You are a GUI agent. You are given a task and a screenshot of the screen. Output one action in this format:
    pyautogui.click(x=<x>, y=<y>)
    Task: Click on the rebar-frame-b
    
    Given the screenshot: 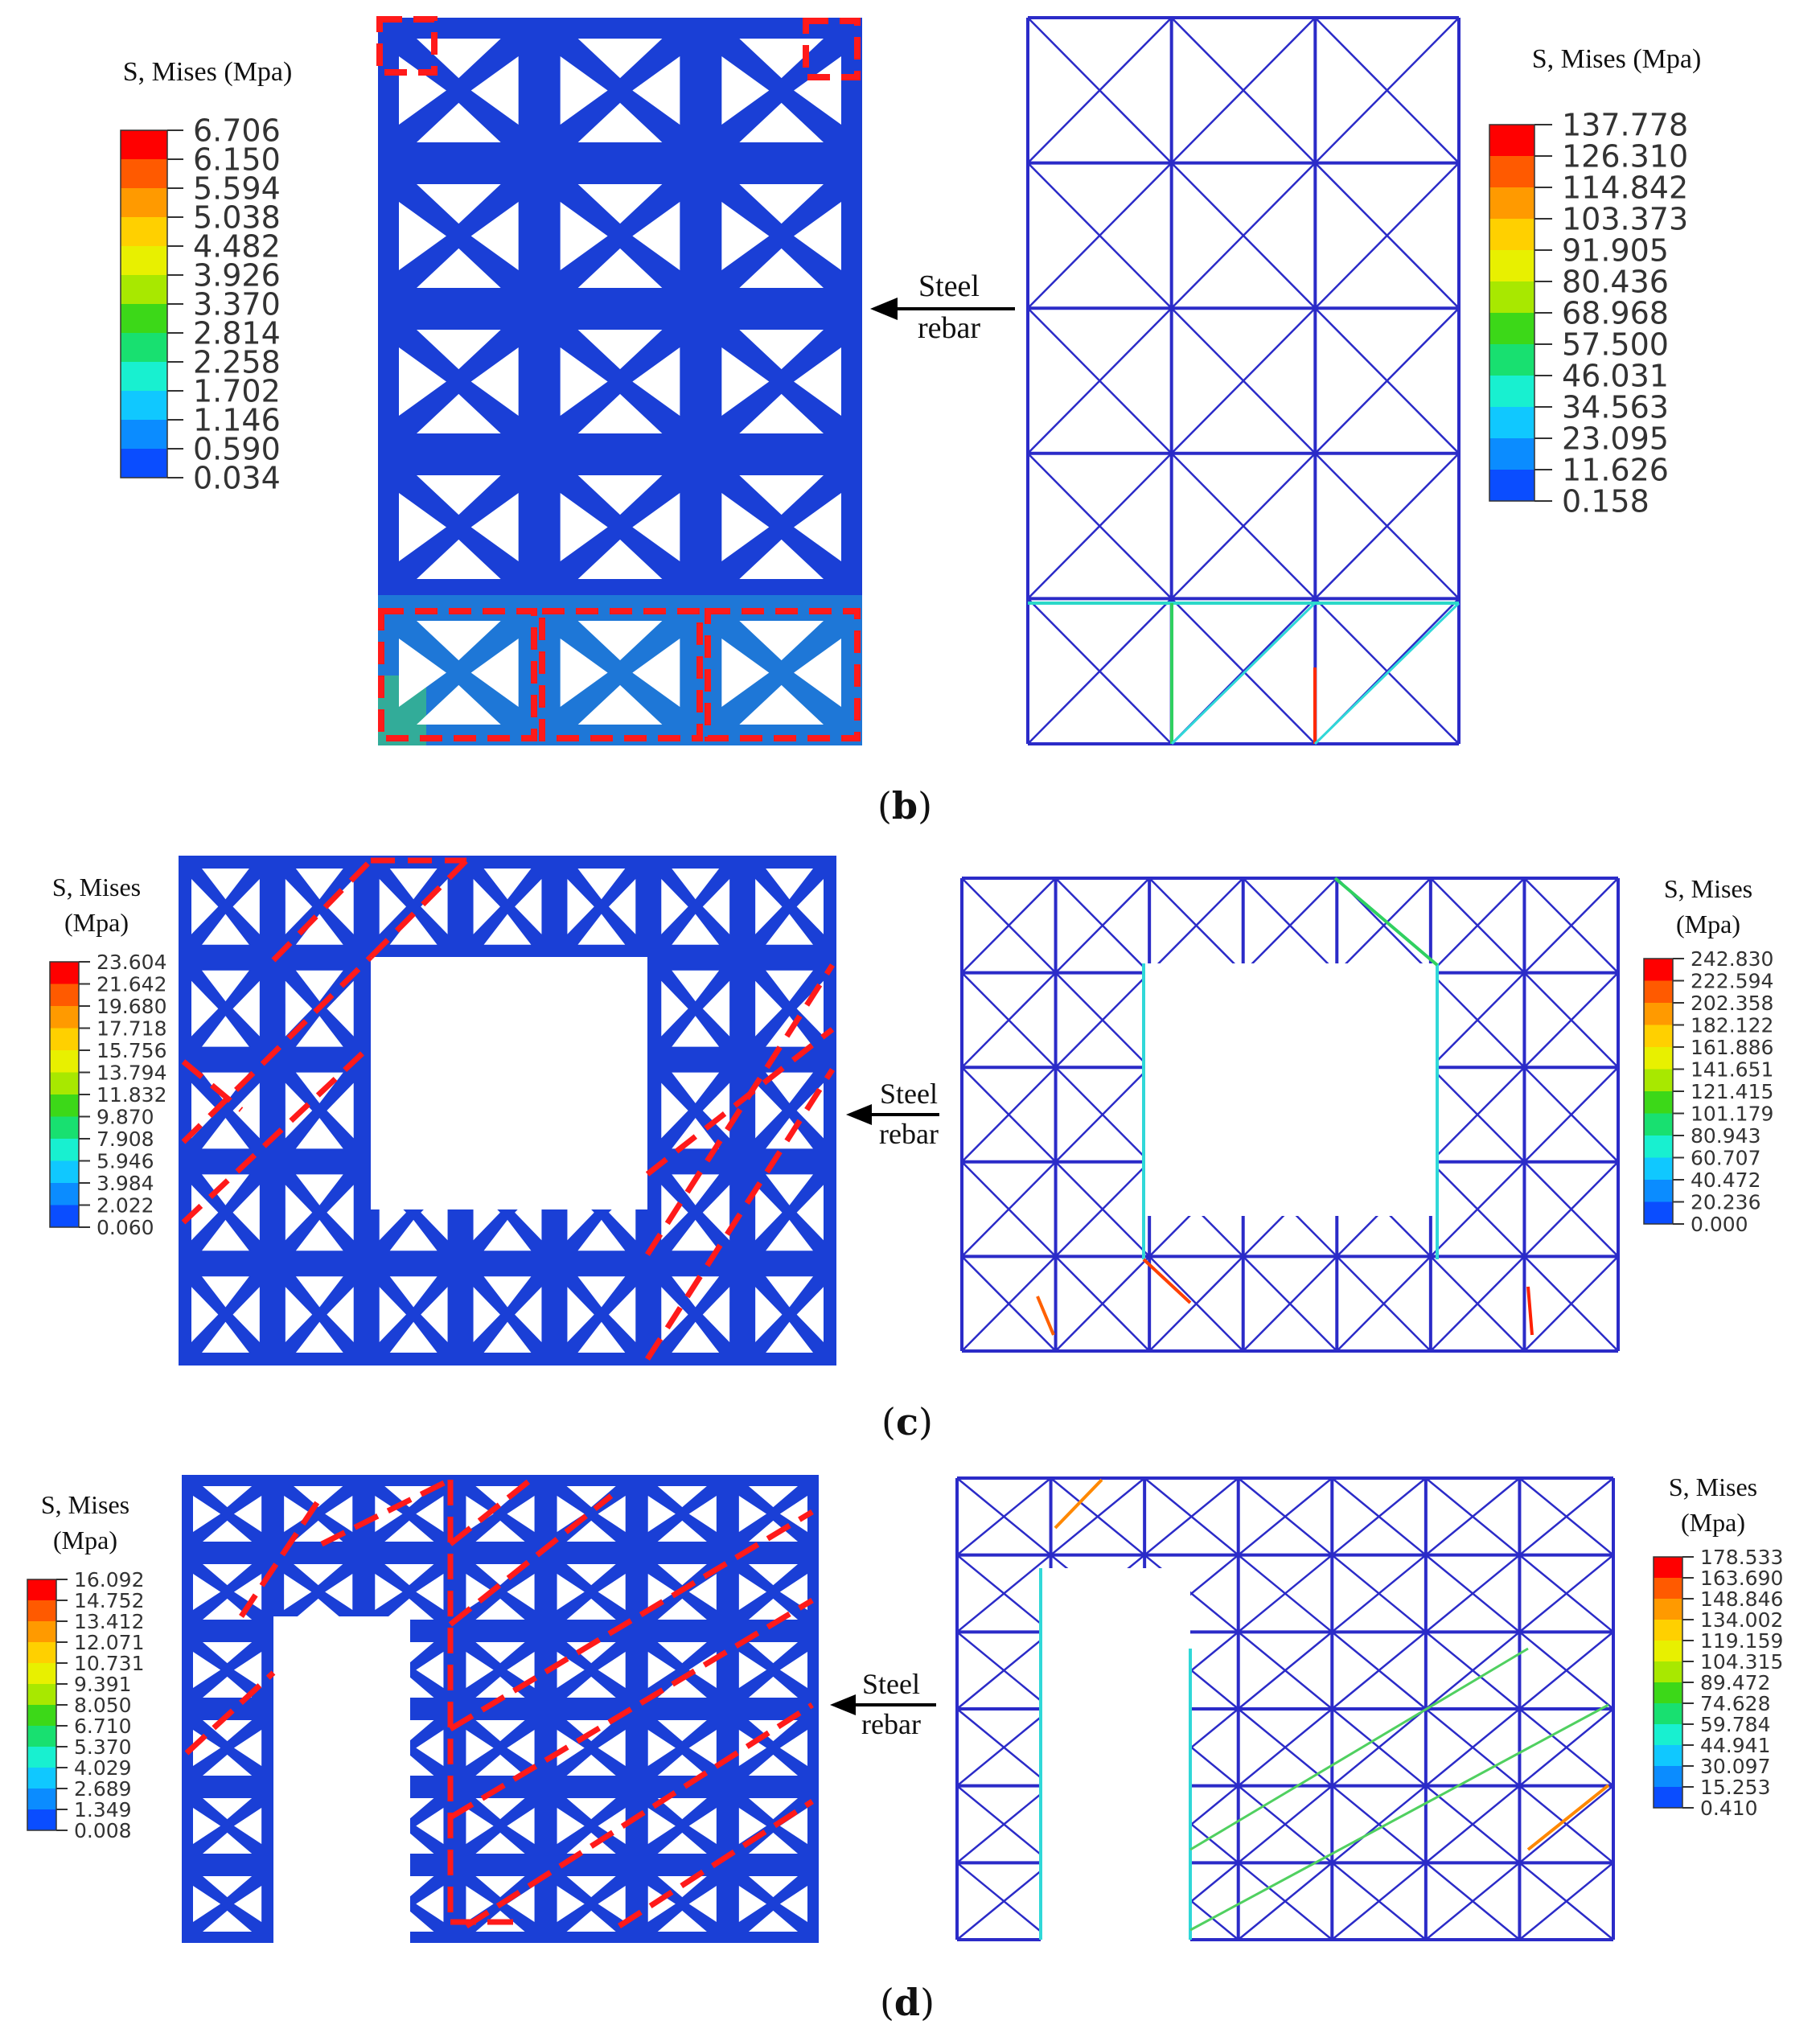 What is the action you would take?
    pyautogui.click(x=1243, y=380)
    